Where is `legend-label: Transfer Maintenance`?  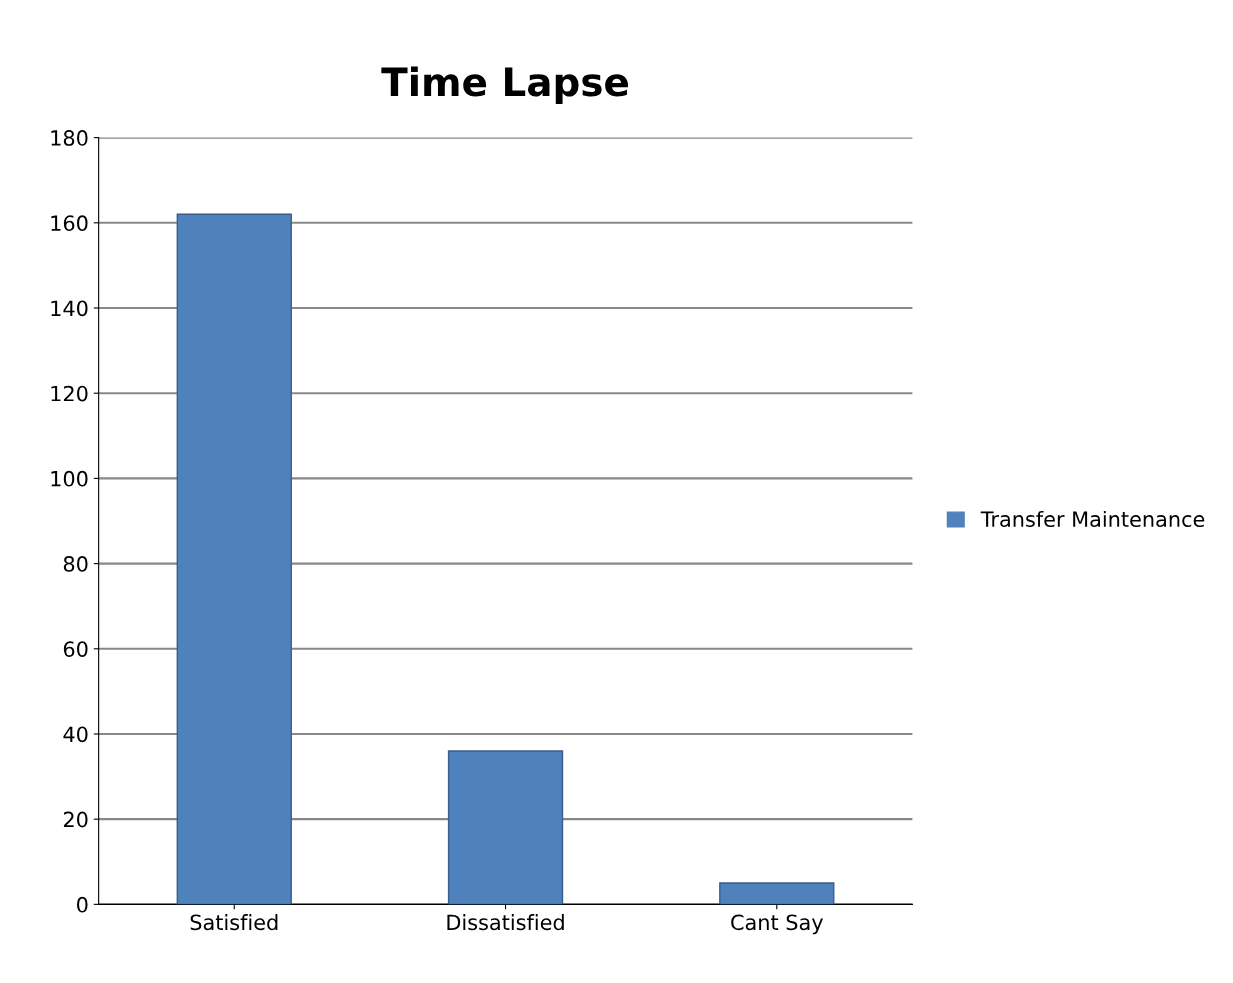 legend-label: Transfer Maintenance is located at coordinates (1092, 519).